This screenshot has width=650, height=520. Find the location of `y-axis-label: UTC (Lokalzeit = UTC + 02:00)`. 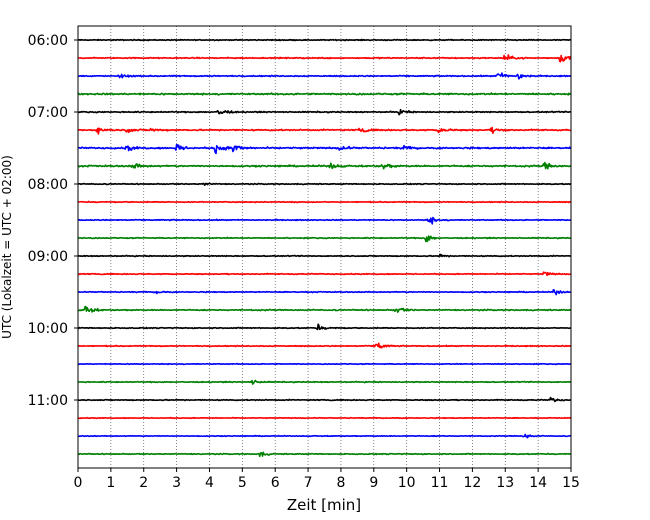

y-axis-label: UTC (Lokalzeit = UTC + 02:00) is located at coordinates (7, 247).